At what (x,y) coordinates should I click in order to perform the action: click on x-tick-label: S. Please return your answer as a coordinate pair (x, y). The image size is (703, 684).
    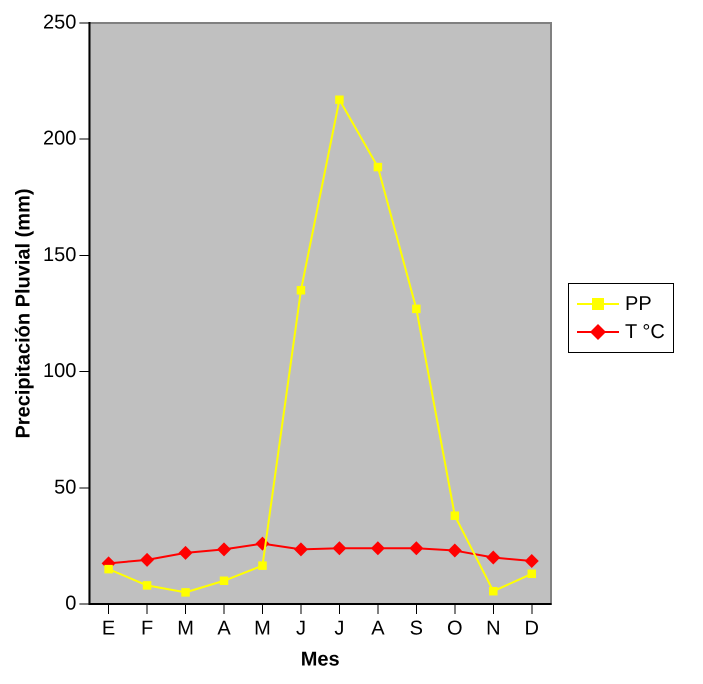
    Looking at the image, I should click on (417, 629).